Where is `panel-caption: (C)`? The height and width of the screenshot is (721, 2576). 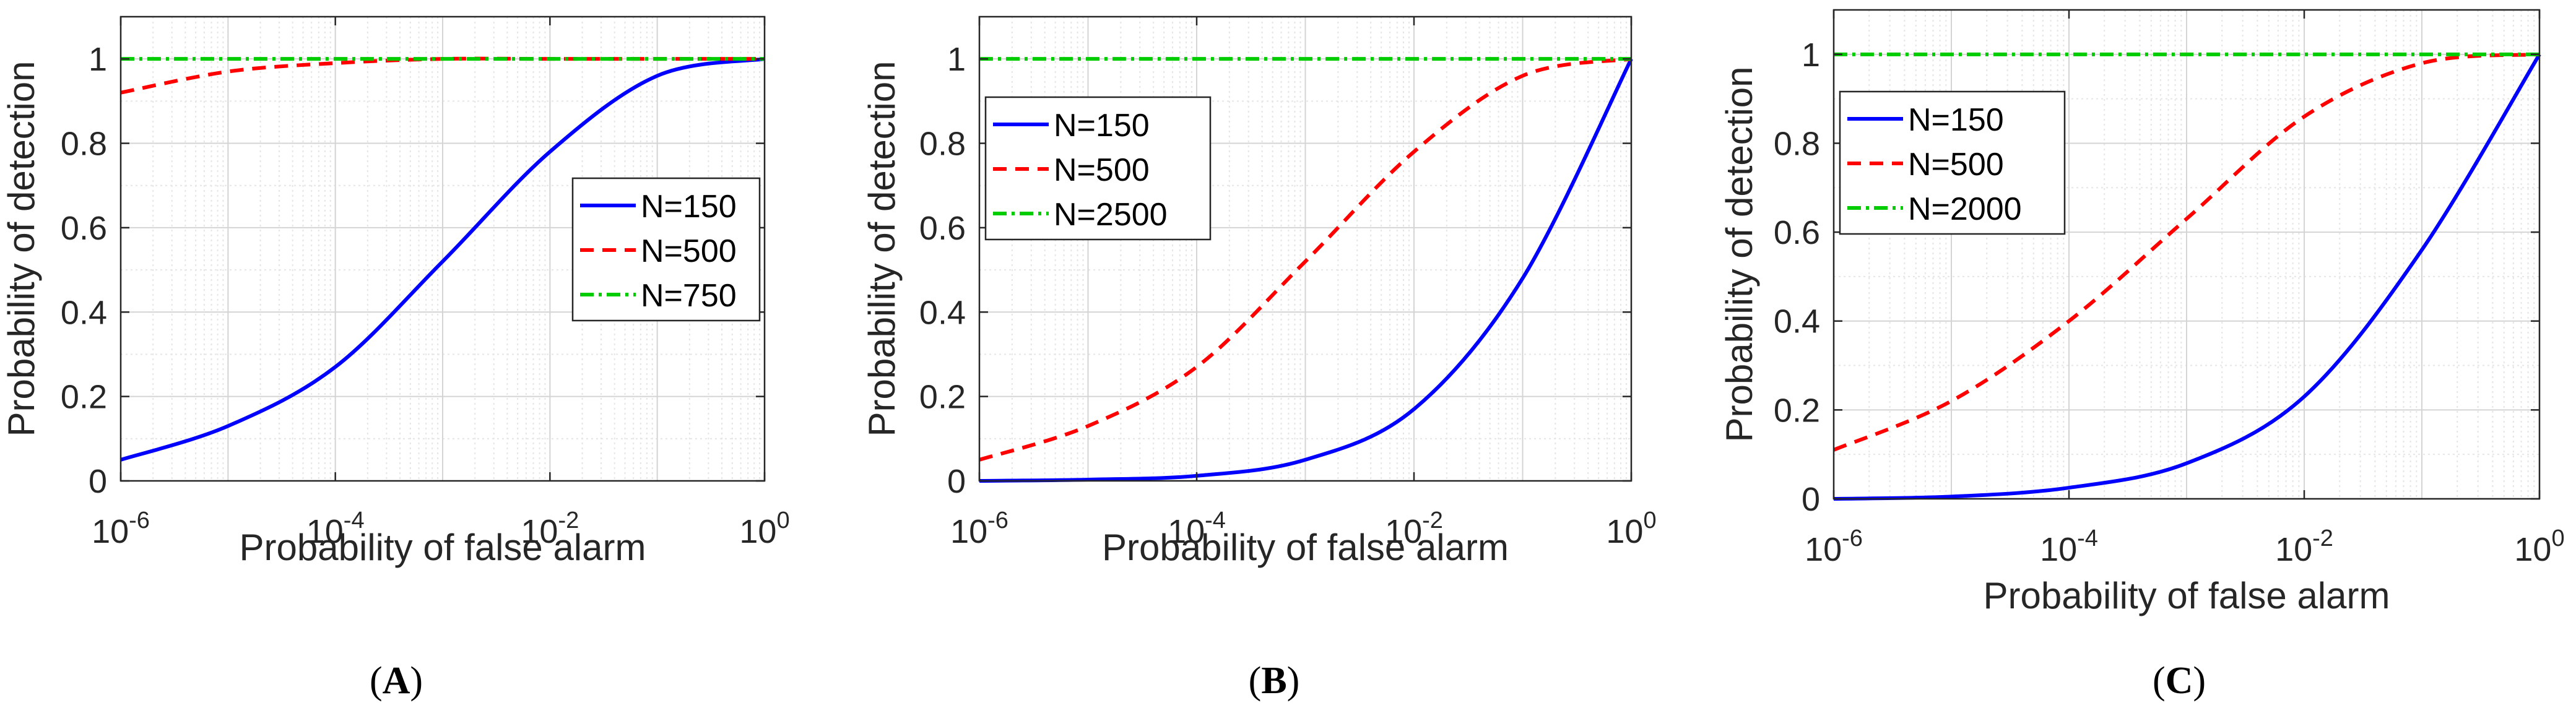 panel-caption: (C) is located at coordinates (2179, 681).